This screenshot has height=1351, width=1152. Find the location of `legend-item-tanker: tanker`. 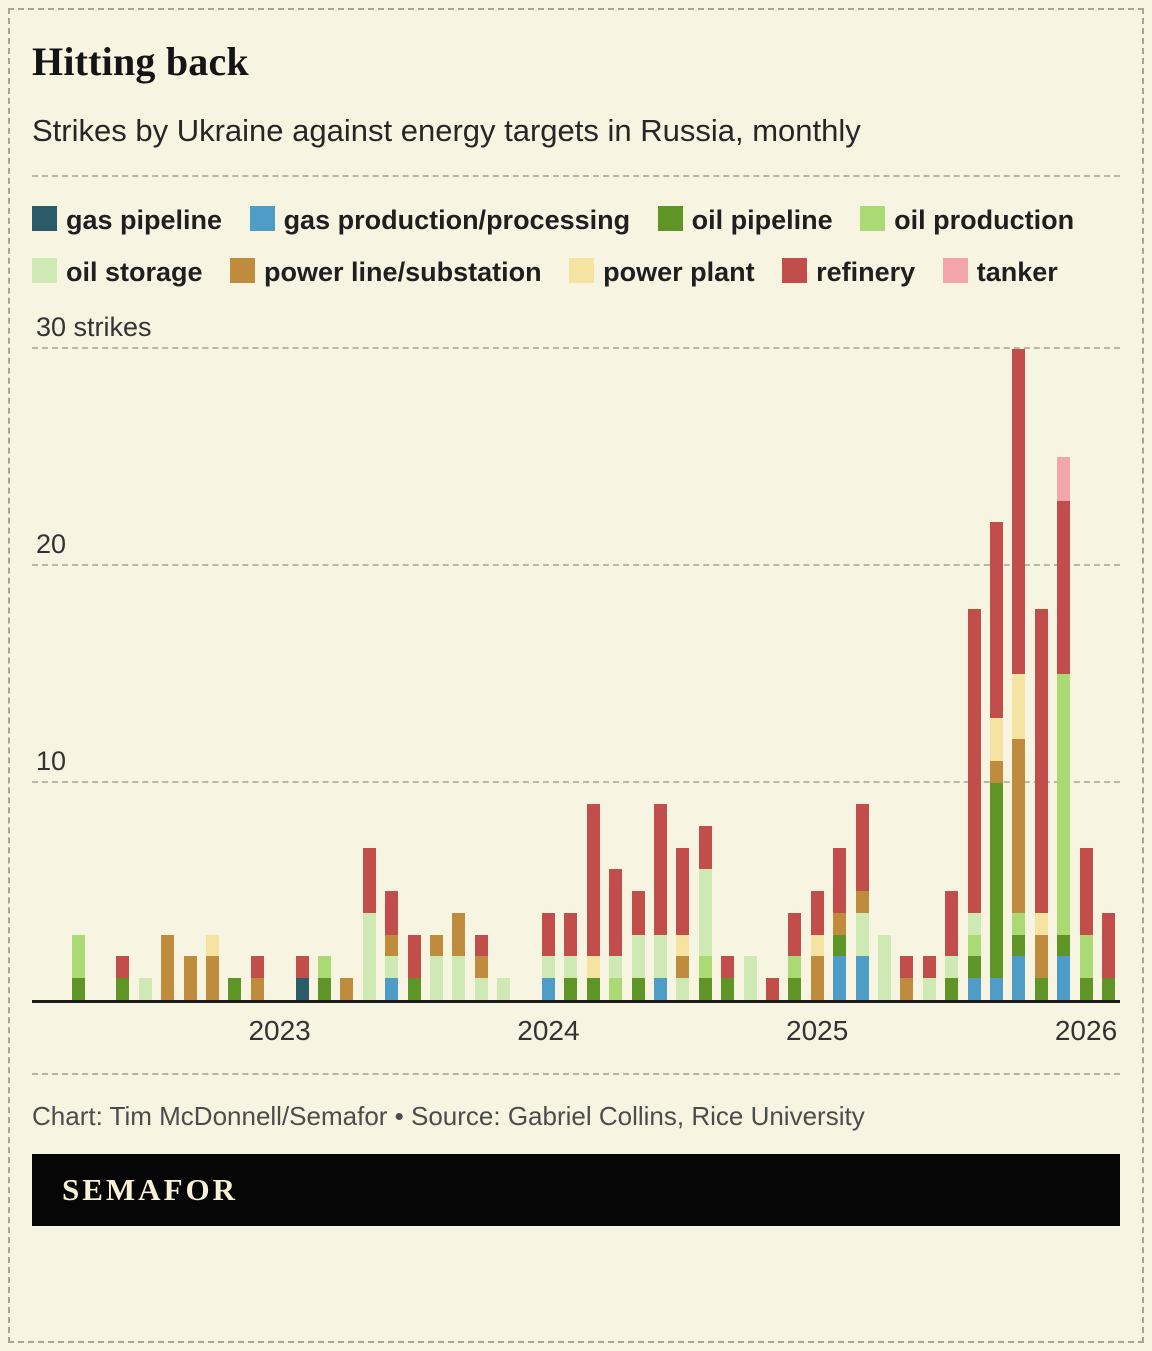

legend-item-tanker: tanker is located at coordinates (1000, 272).